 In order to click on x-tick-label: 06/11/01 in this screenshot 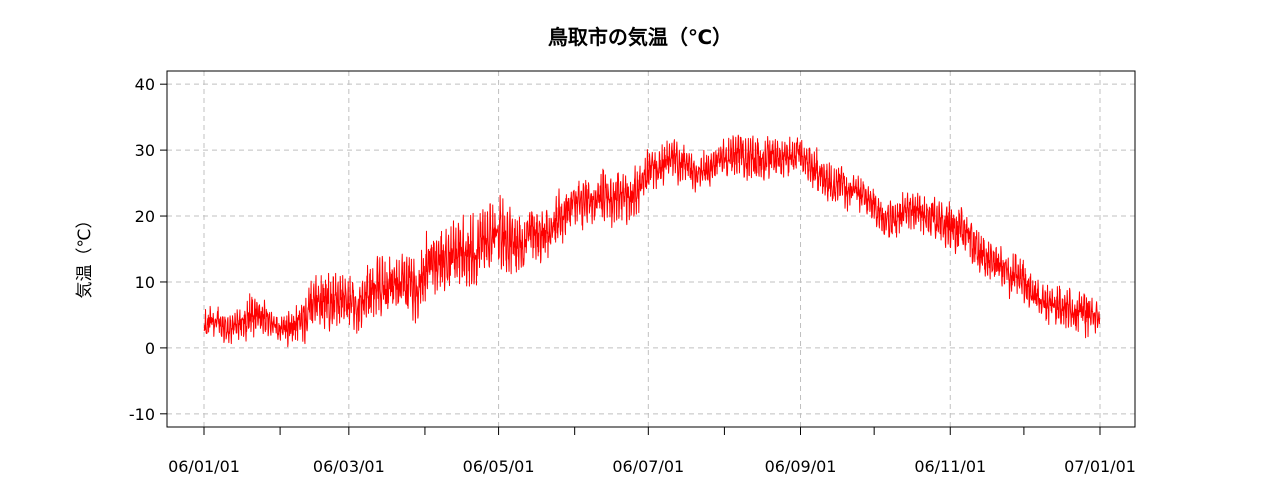, I will do `click(950, 466)`.